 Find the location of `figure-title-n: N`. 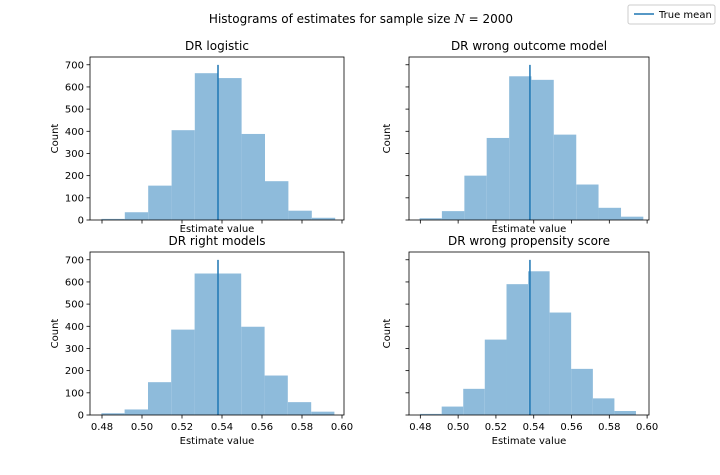

figure-title-n: N is located at coordinates (459, 19).